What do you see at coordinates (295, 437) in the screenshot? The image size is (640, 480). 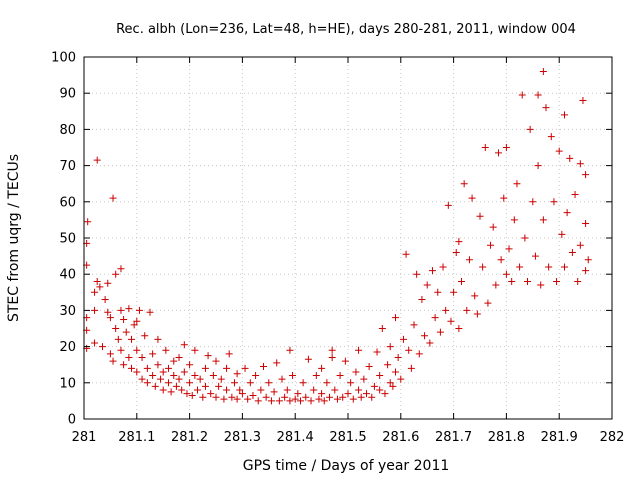 I see `x-tick-label: 281.4` at bounding box center [295, 437].